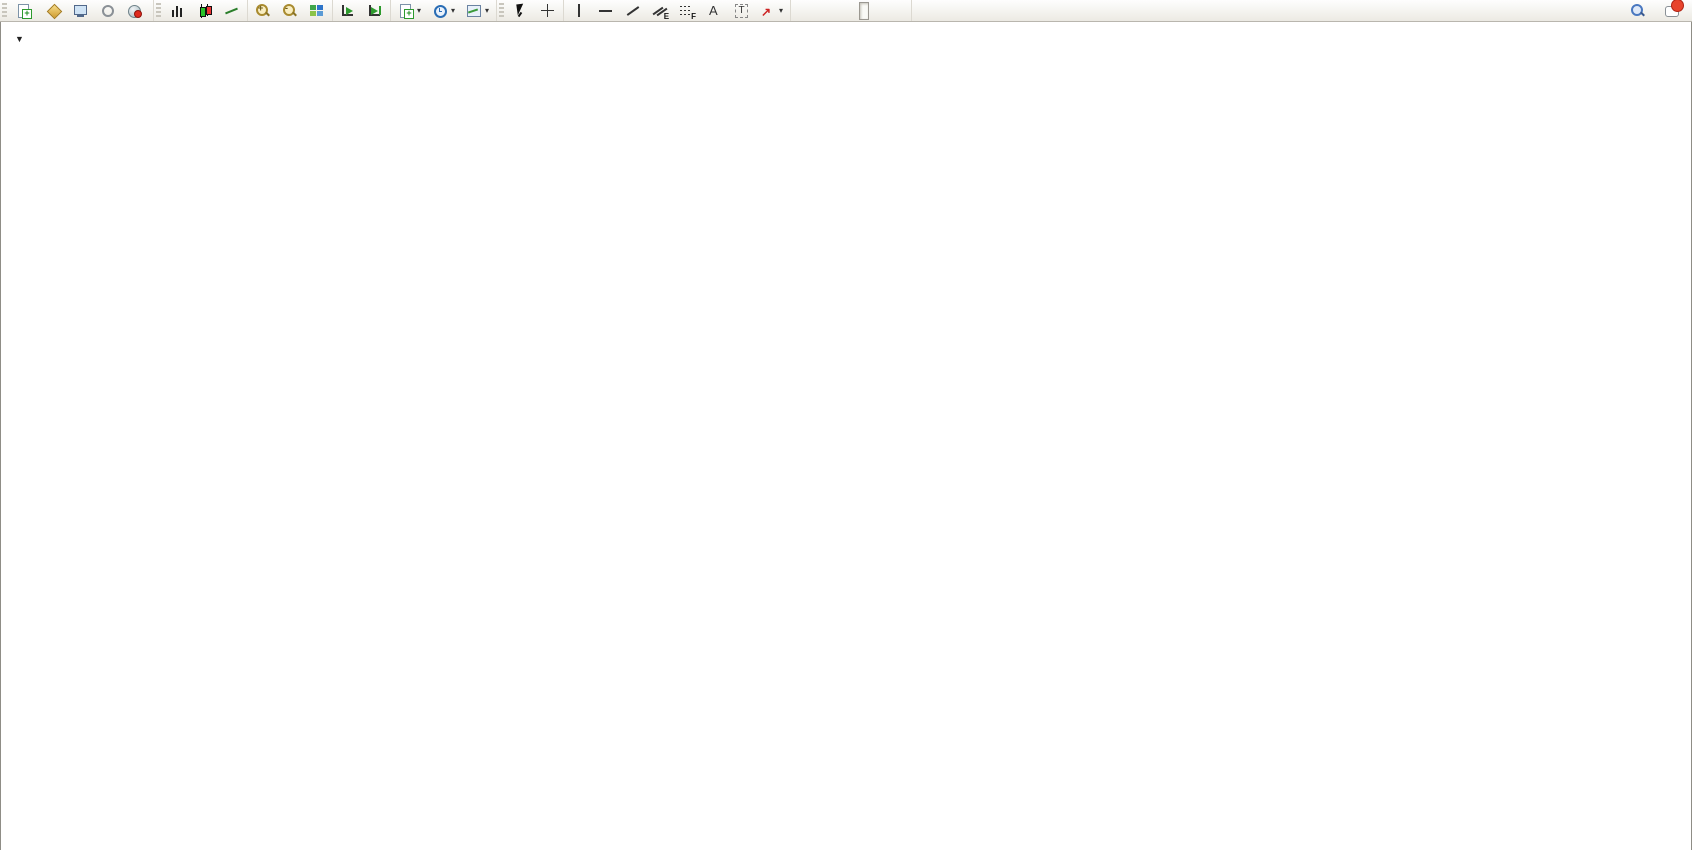  I want to click on bar-chart-icon, so click(178, 11).